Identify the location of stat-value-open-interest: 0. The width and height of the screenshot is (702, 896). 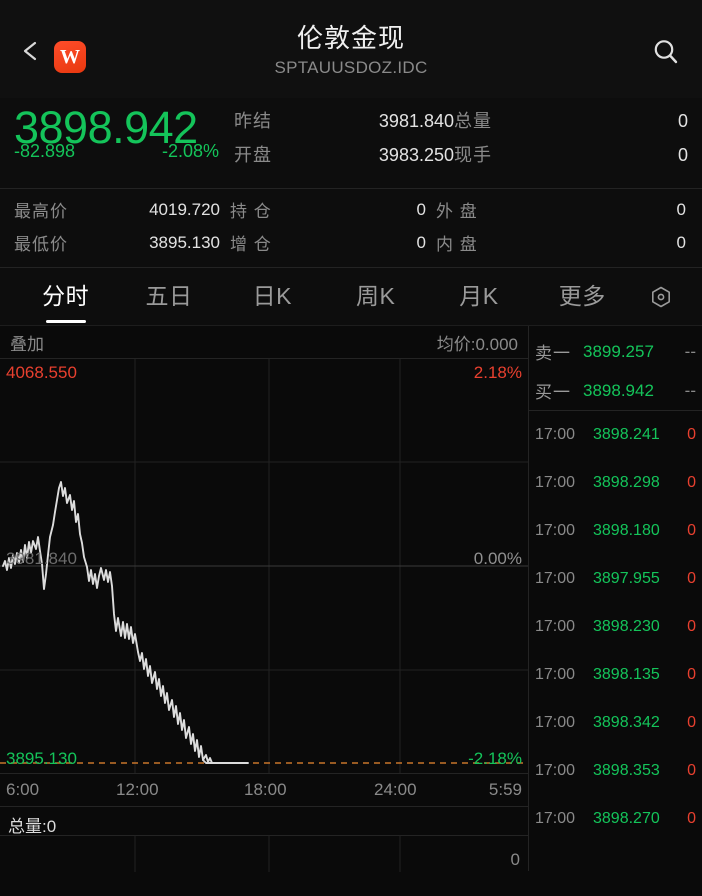
(421, 209).